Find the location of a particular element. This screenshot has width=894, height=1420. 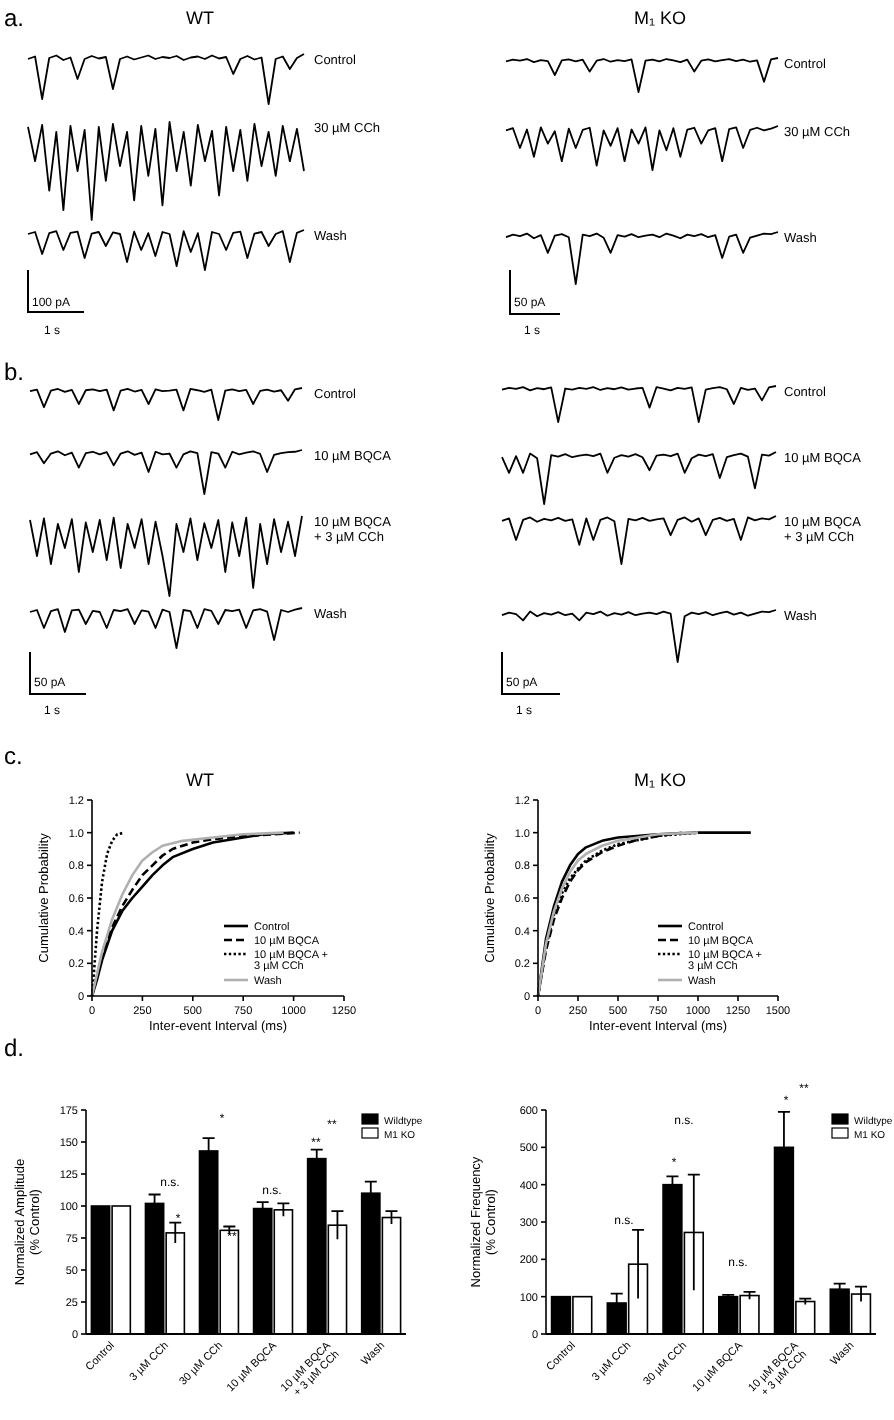

chart-title: WT is located at coordinates (200, 780).